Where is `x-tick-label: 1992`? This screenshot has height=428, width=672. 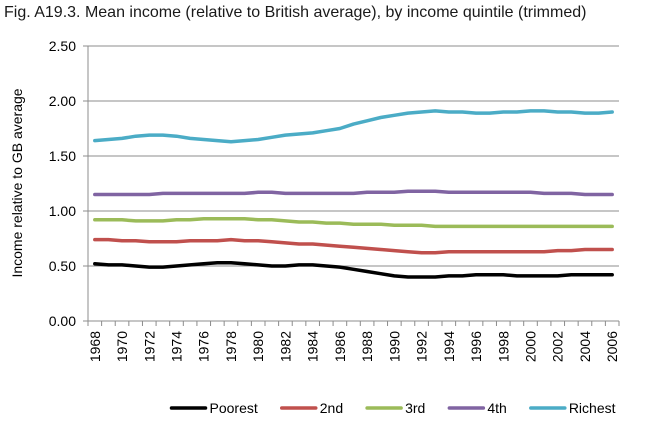 x-tick-label: 1992 is located at coordinates (422, 346).